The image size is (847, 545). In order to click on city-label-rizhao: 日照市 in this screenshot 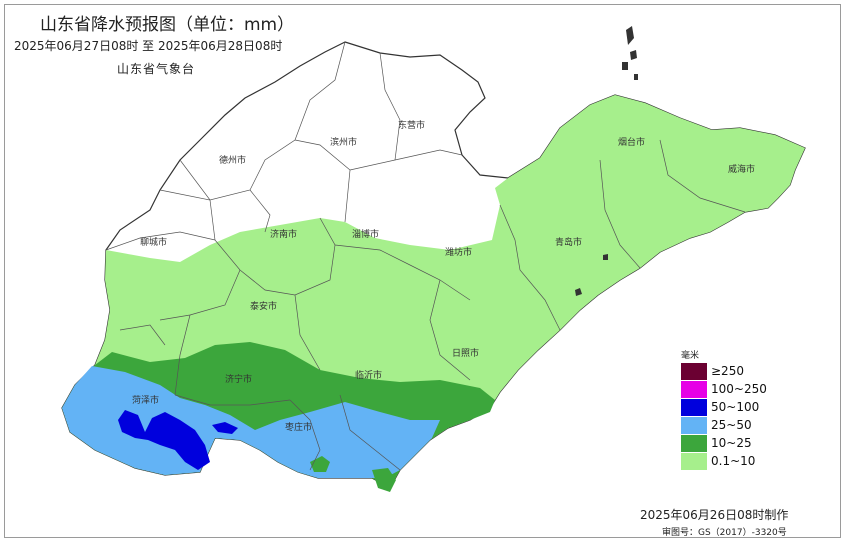, I will do `click(465, 353)`.